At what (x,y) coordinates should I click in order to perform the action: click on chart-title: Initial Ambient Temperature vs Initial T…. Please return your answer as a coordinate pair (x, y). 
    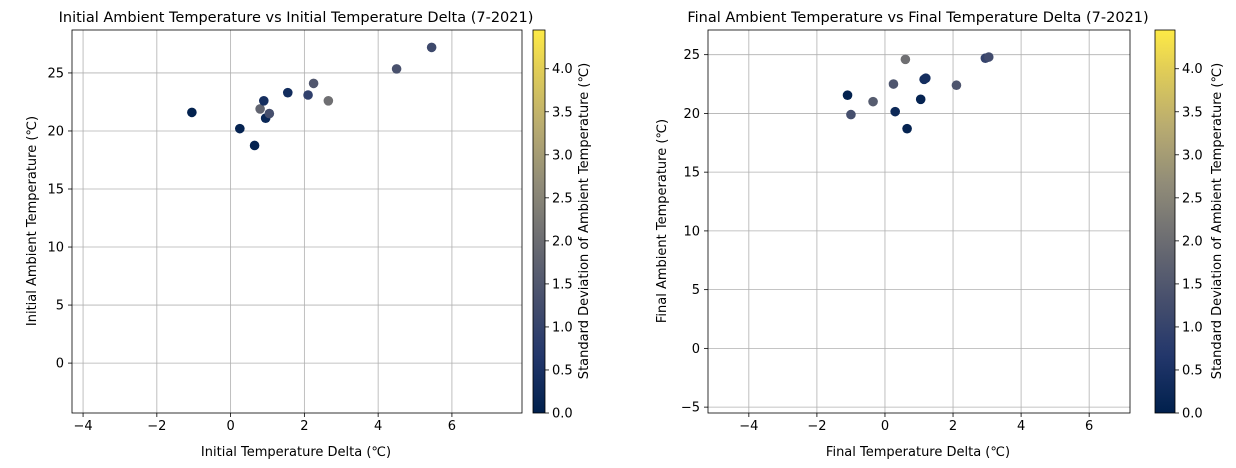
    Looking at the image, I should click on (296, 18).